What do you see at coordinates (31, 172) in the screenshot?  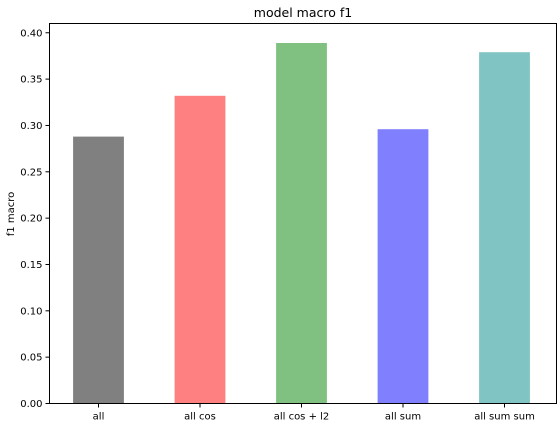 I see `y-tick-label: 0.25` at bounding box center [31, 172].